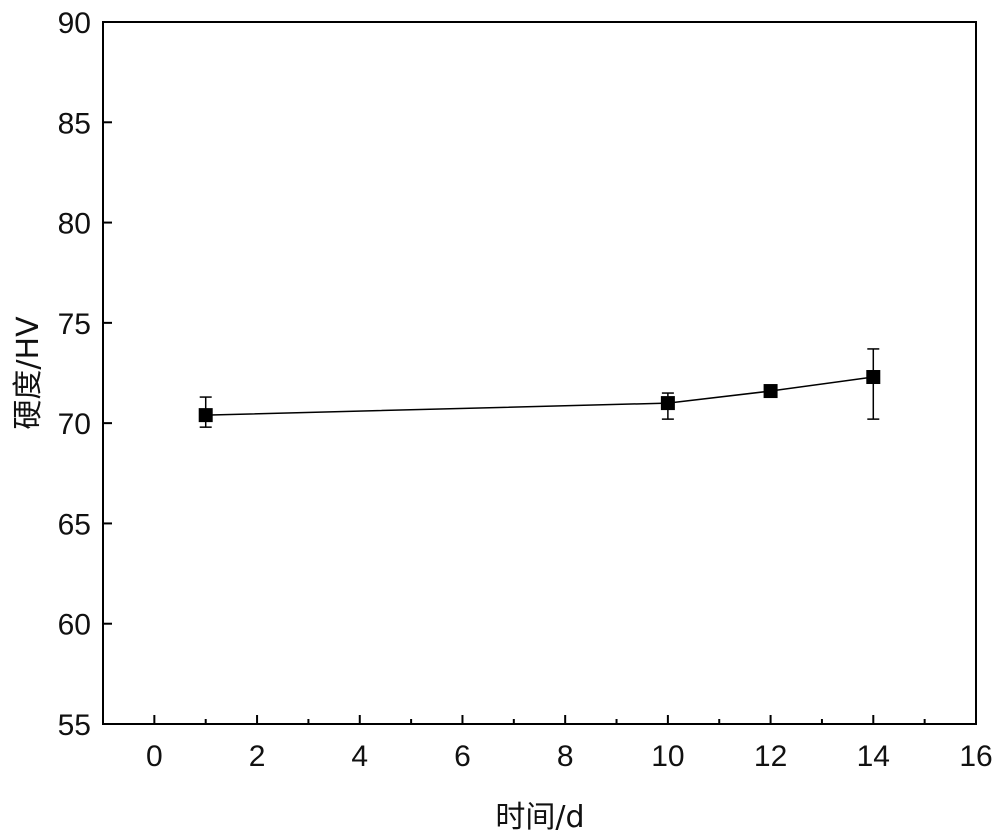 This screenshot has width=1000, height=838. I want to click on x-axis-title: 时间/d, so click(539, 817).